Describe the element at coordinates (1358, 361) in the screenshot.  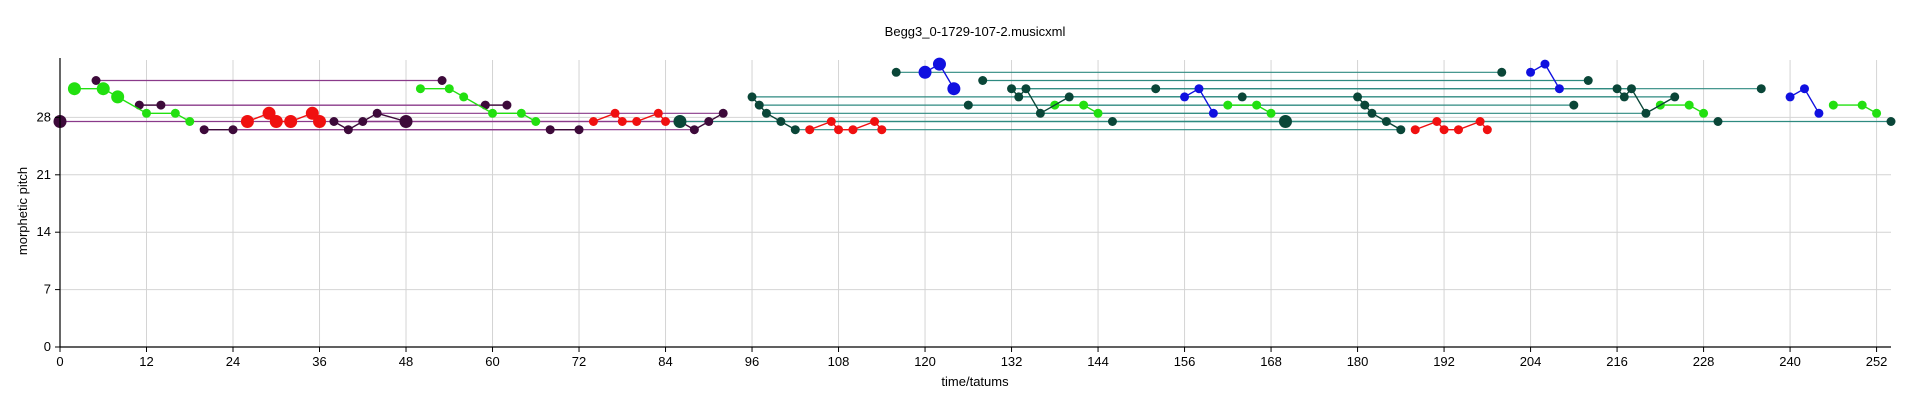
I see `x-tick-label: 180` at that location.